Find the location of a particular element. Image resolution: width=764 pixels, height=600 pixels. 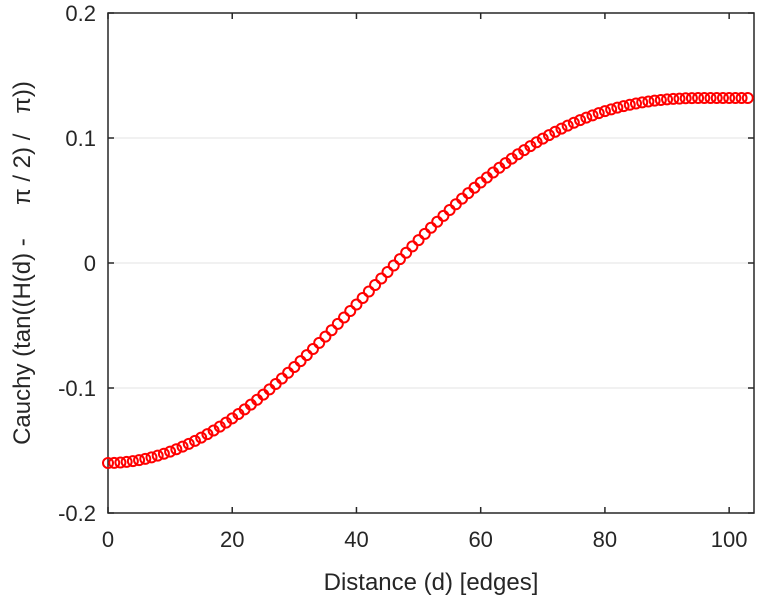

y-tick-label: 0.1 is located at coordinates (80, 138).